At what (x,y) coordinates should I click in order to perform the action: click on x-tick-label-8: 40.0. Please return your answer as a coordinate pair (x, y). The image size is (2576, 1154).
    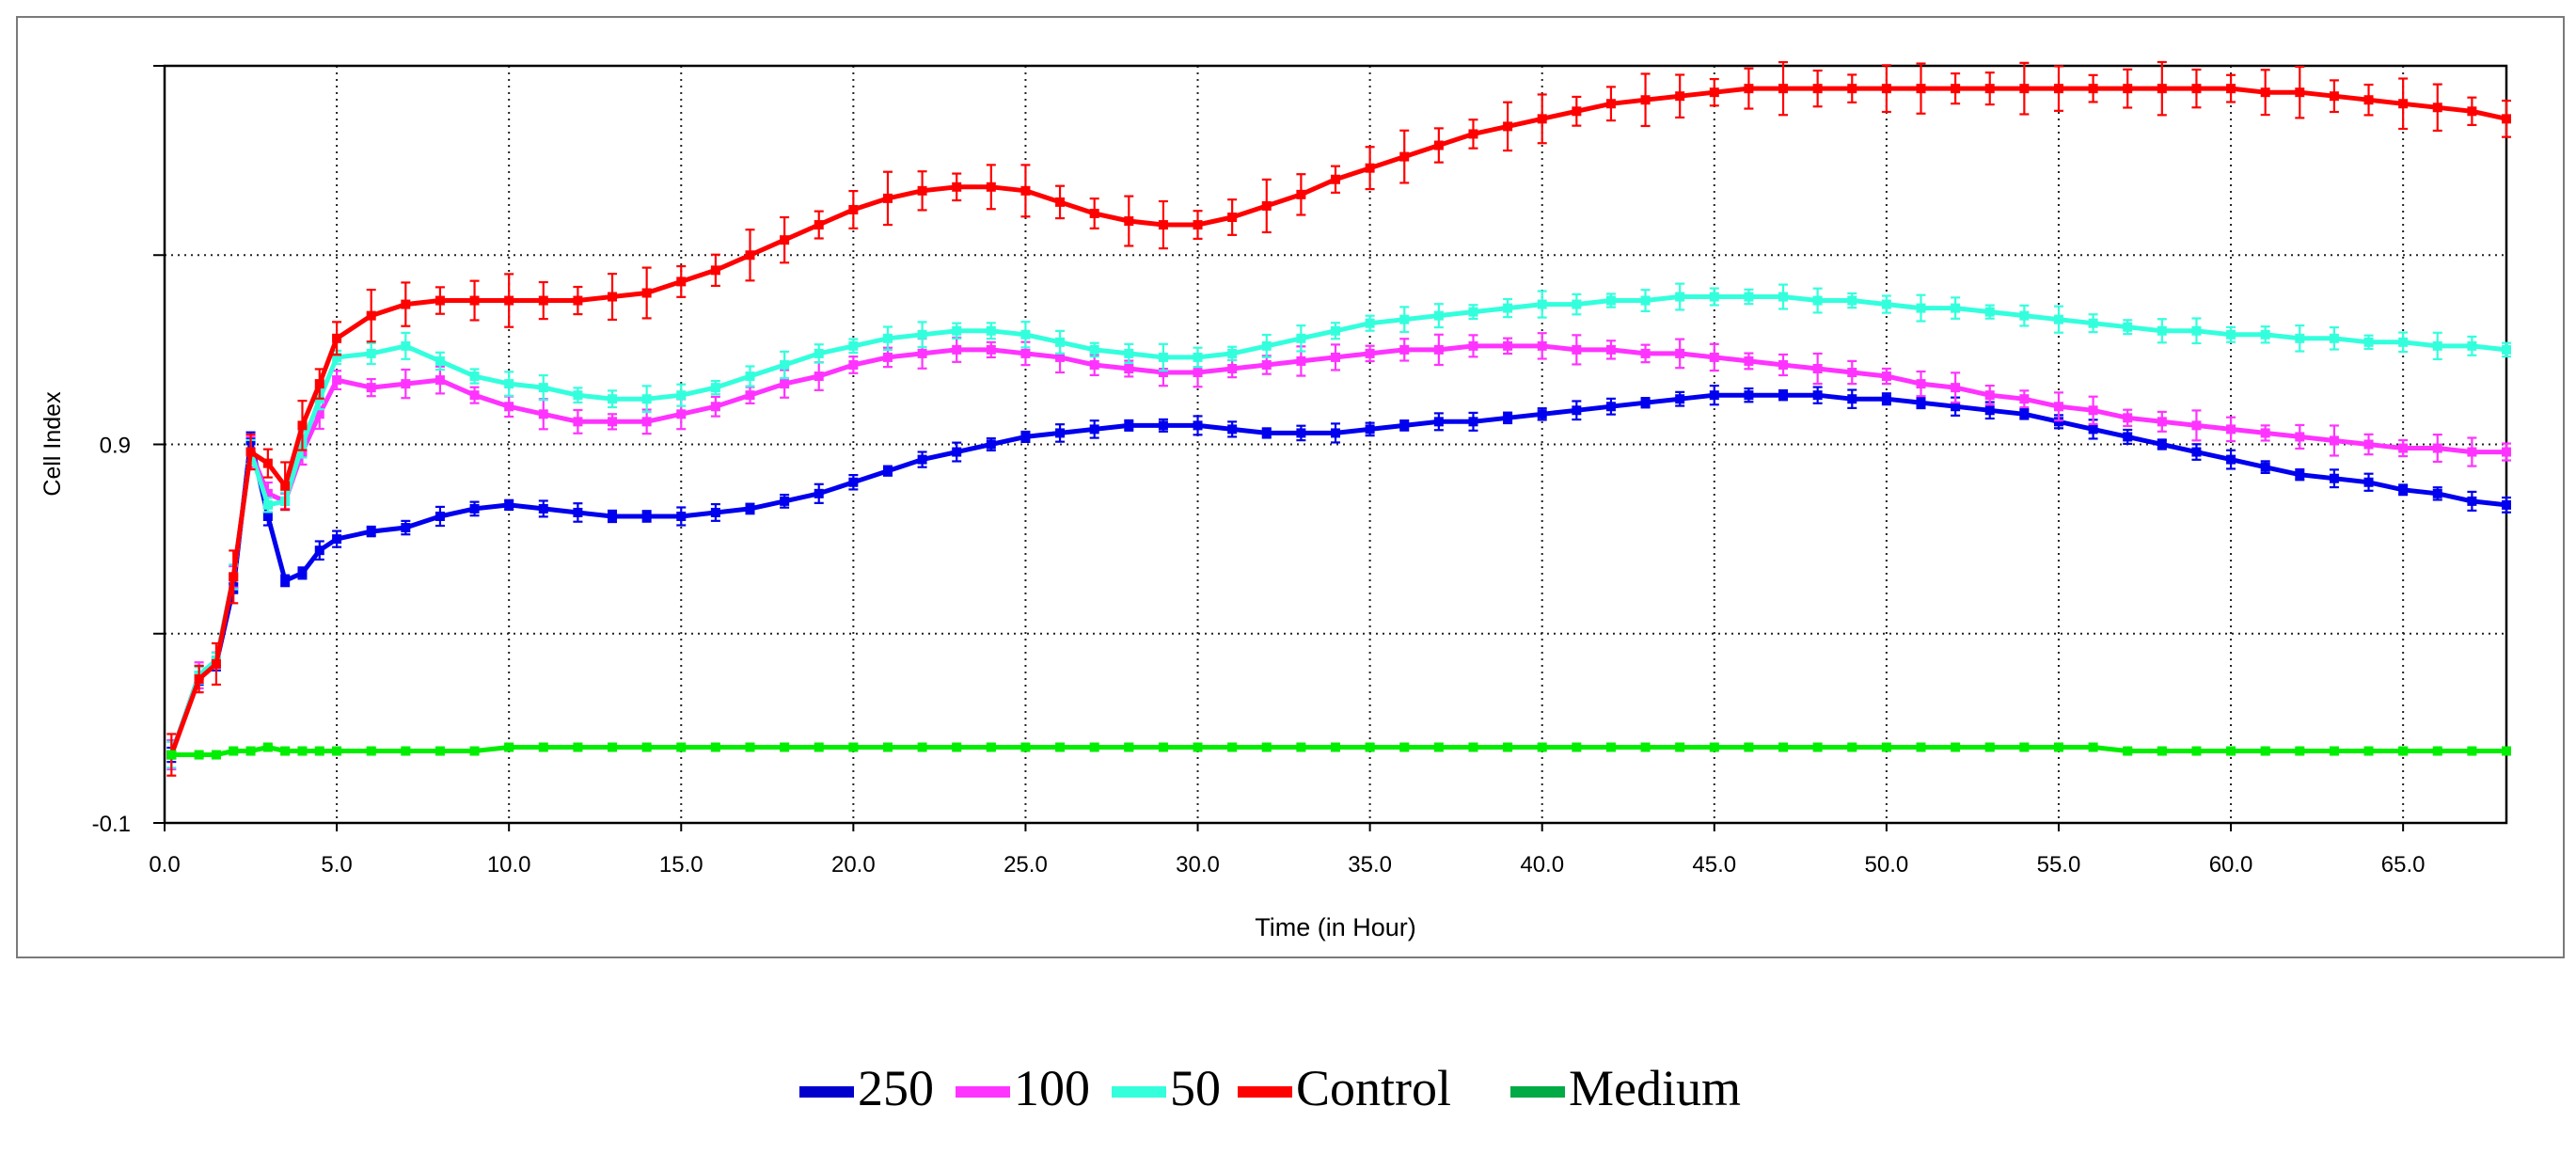
    Looking at the image, I should click on (1542, 864).